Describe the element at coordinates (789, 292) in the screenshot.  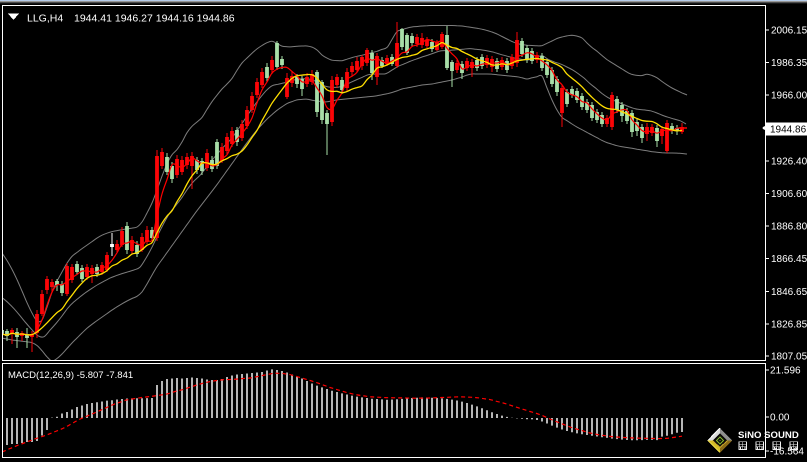
I see `svg-text: 1846.65` at that location.